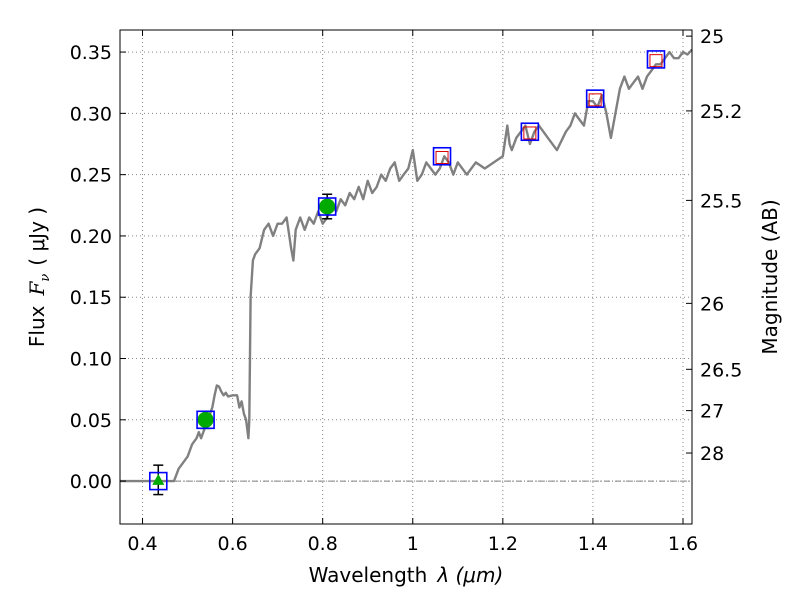 This screenshot has width=800, height=600. Describe the element at coordinates (232, 544) in the screenshot. I see `x-tick-label: 0.6` at that location.